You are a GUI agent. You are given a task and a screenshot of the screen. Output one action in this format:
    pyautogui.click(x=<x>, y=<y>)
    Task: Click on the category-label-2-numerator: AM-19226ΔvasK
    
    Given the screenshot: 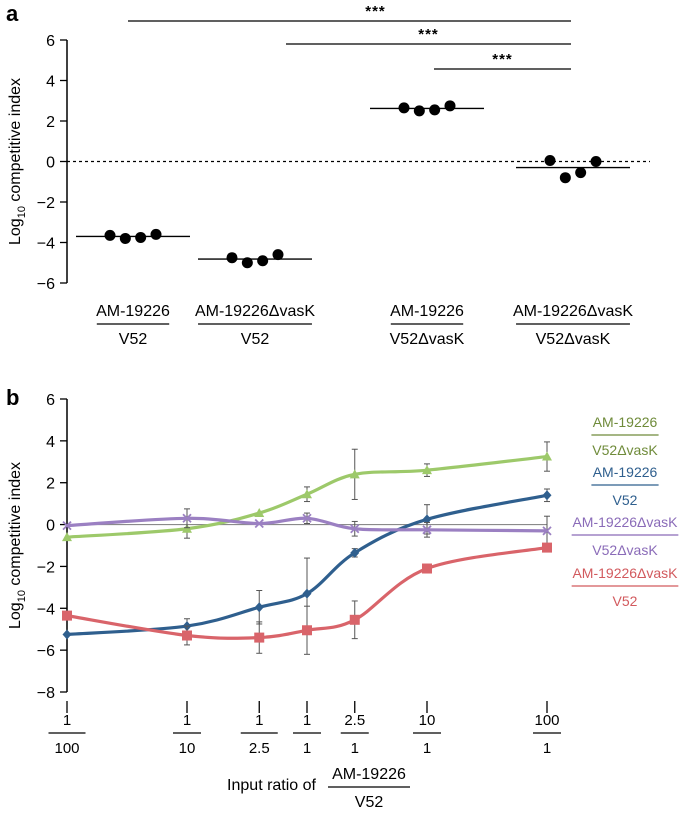 What is the action you would take?
    pyautogui.click(x=255, y=311)
    